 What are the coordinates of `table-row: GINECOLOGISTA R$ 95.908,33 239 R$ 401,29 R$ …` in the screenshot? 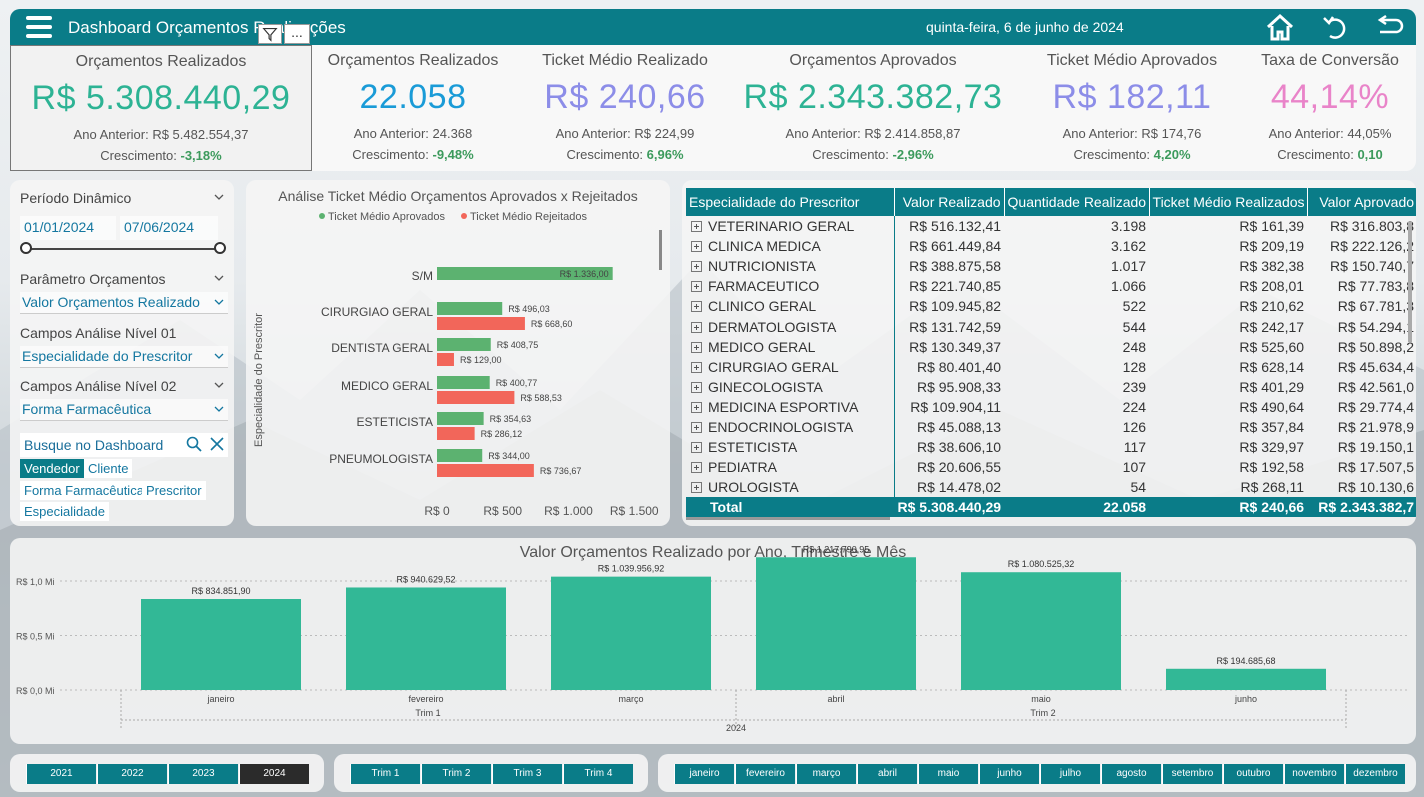 It's located at (1051, 386).